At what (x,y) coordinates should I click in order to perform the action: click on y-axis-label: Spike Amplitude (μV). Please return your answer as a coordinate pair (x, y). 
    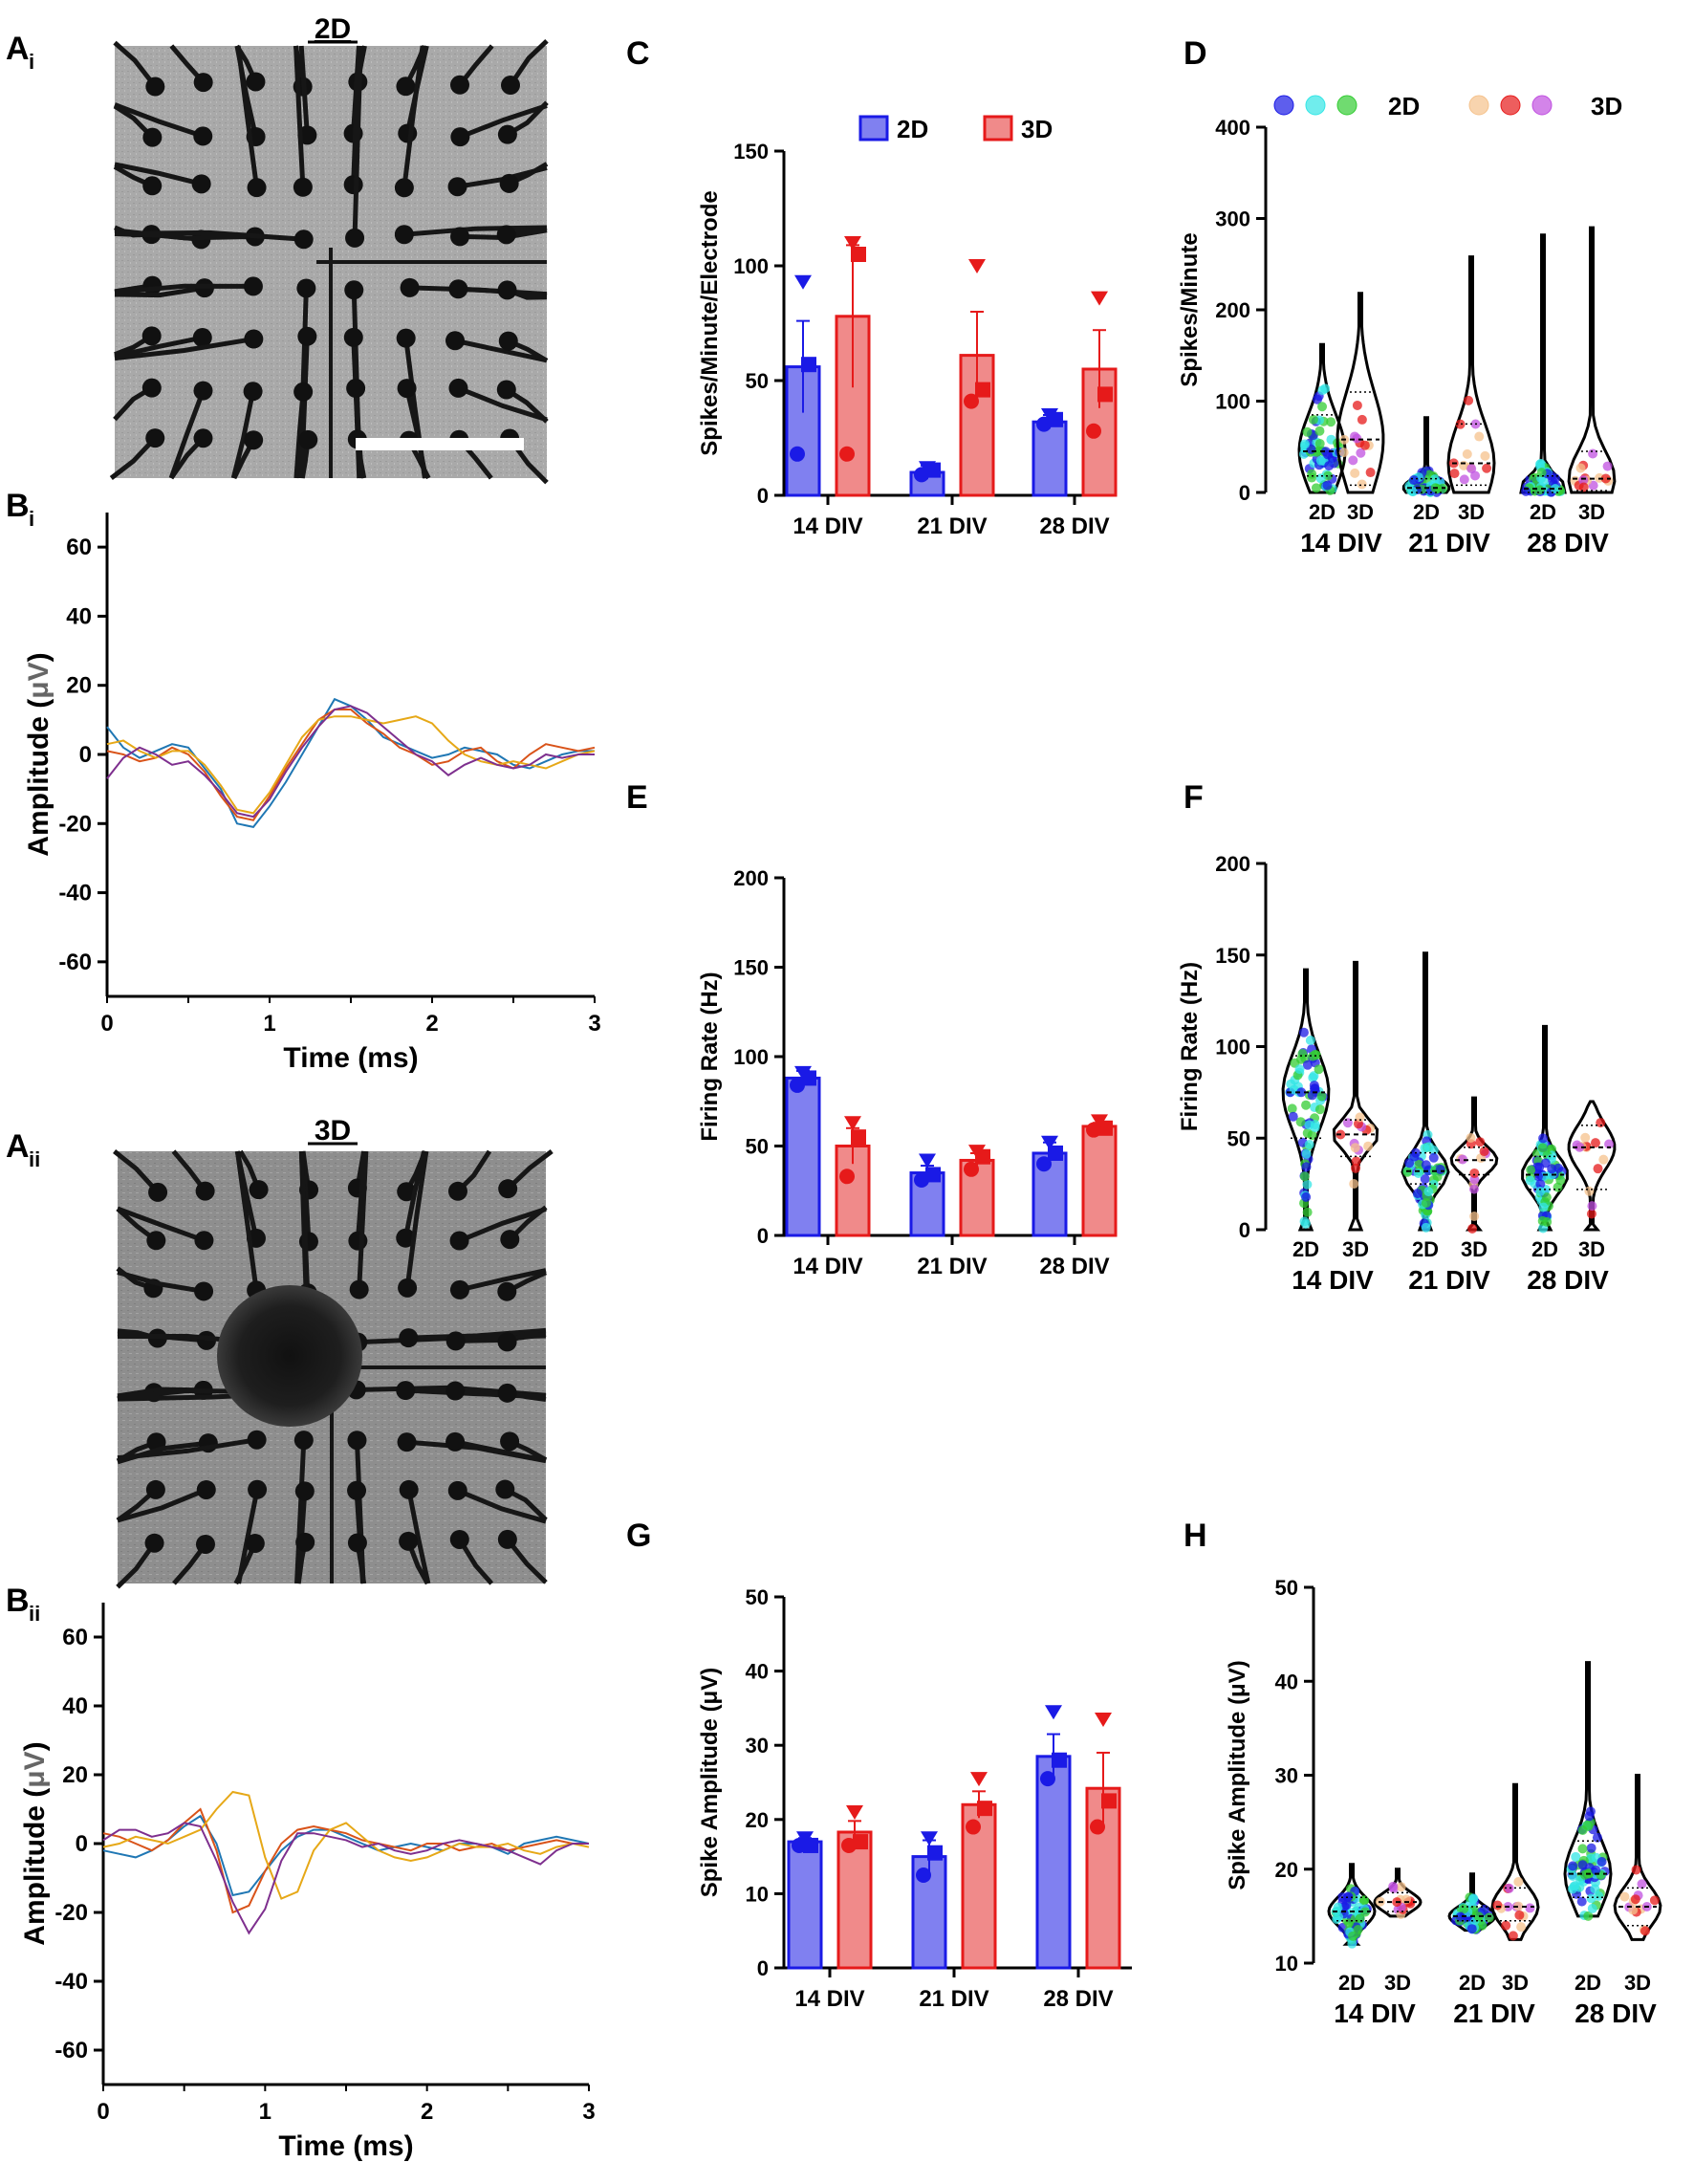
    Looking at the image, I should click on (1237, 1774).